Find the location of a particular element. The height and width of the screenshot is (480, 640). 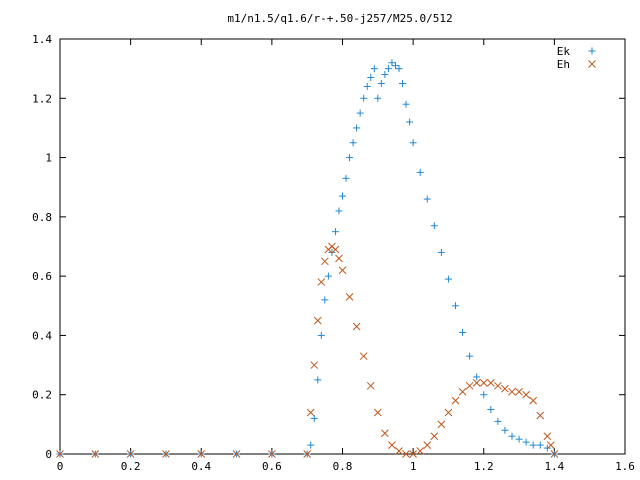

y-tick-label: 1.4 is located at coordinates (42, 39).